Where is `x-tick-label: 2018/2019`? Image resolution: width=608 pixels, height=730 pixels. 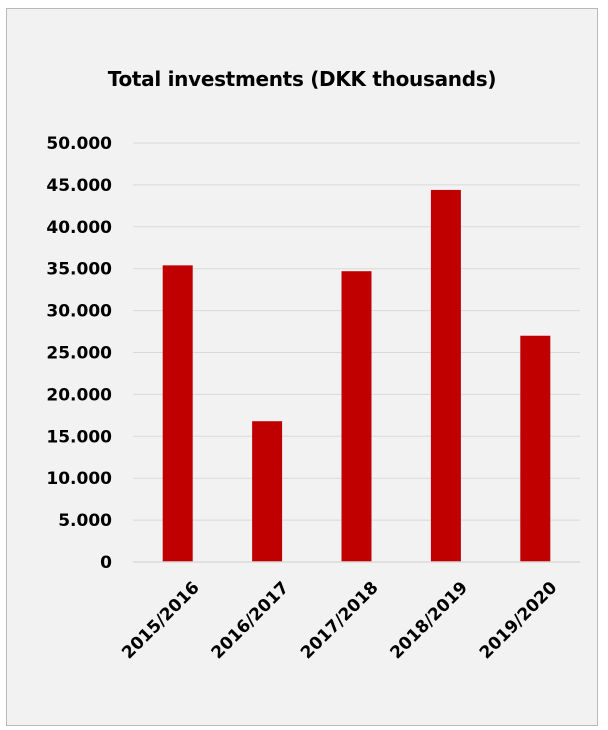
x-tick-label: 2018/2019 is located at coordinates (428, 620).